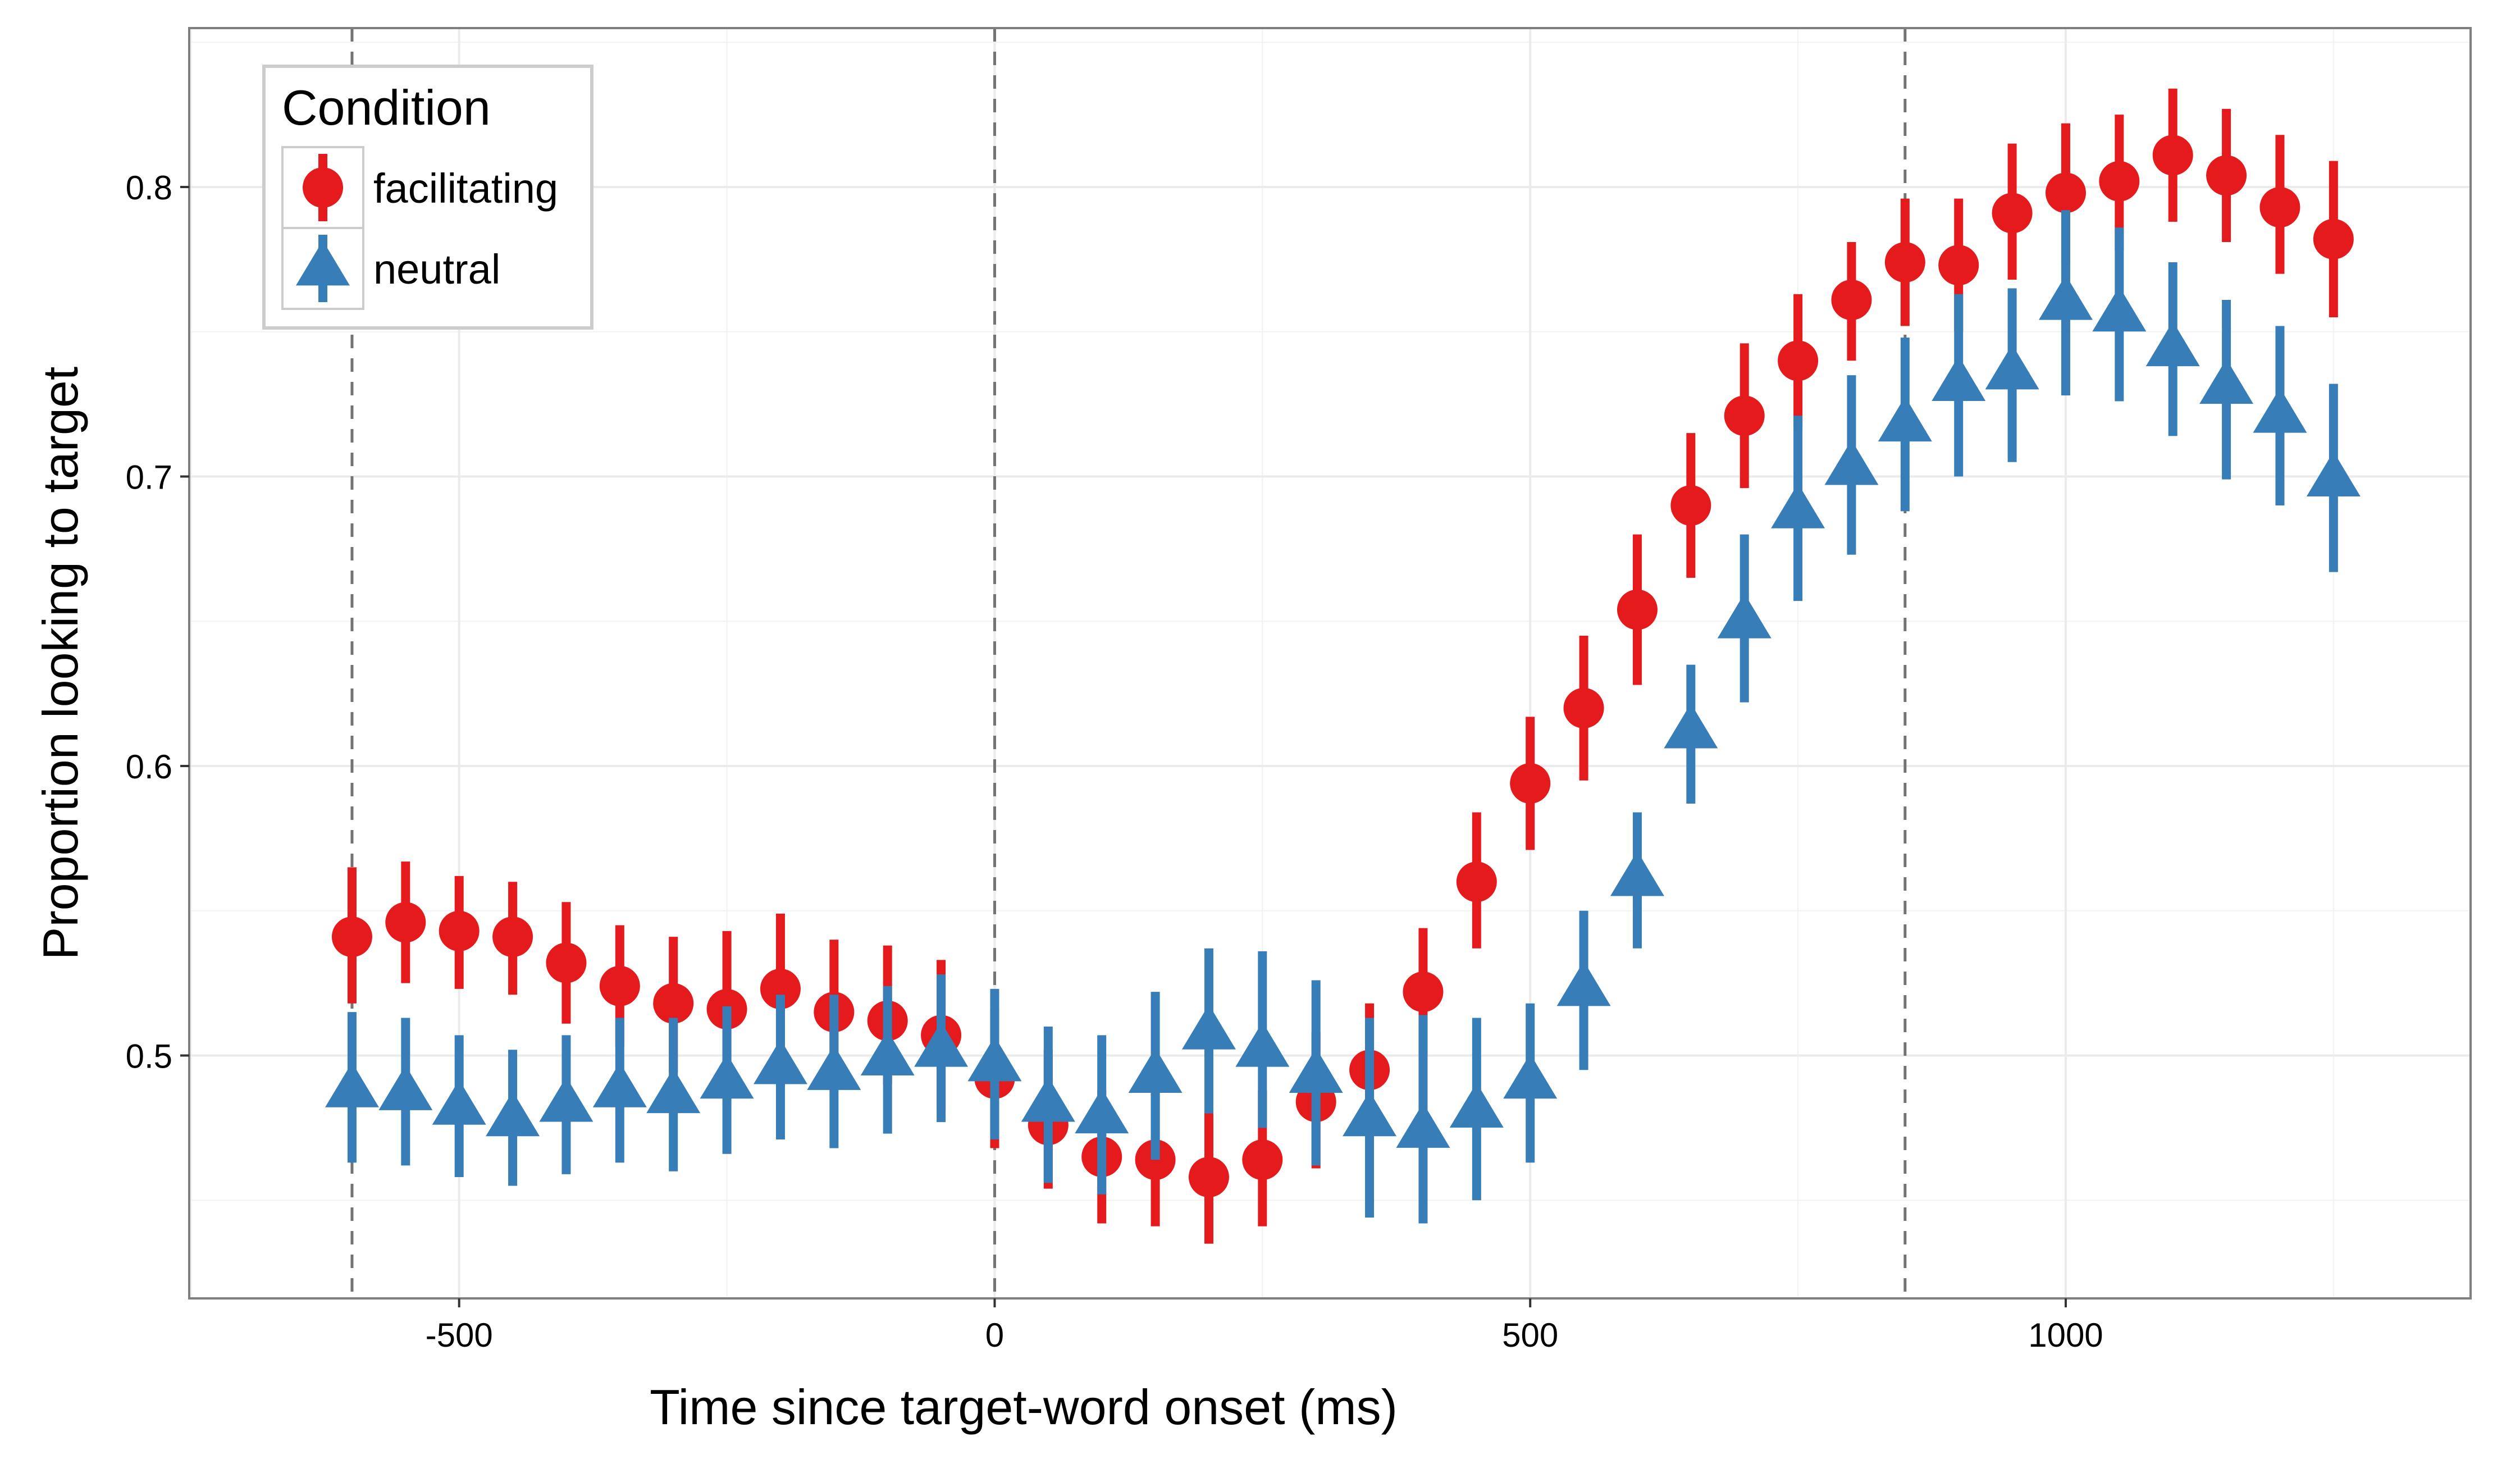  I want to click on x-tick-label: 1000, so click(2065, 1335).